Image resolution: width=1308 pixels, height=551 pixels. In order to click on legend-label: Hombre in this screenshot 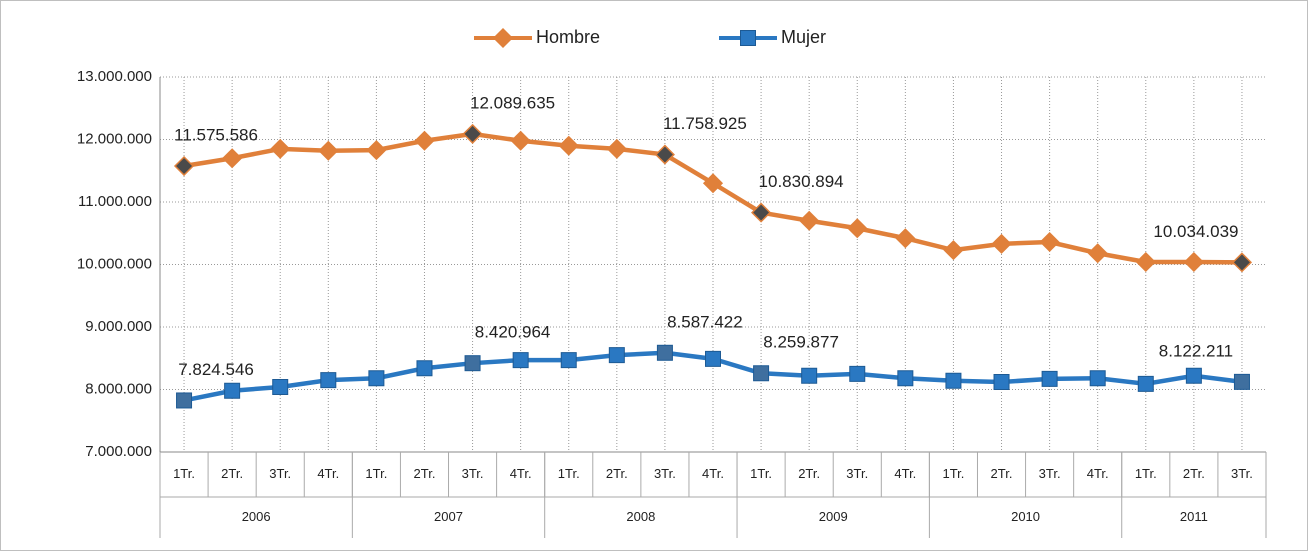, I will do `click(568, 37)`.